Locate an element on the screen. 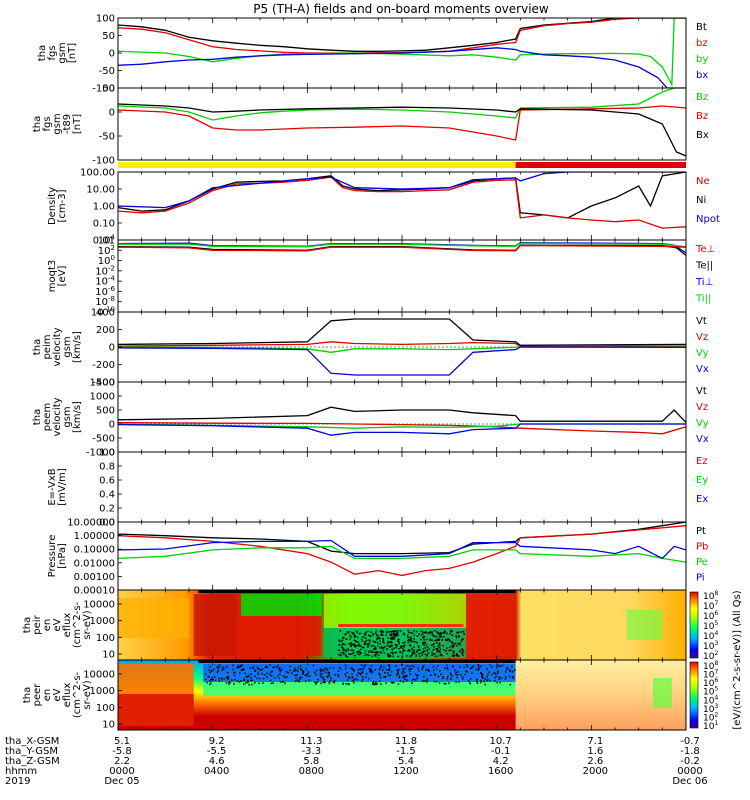 The height and width of the screenshot is (800, 750). panel-frame is located at coordinates (402, 206).